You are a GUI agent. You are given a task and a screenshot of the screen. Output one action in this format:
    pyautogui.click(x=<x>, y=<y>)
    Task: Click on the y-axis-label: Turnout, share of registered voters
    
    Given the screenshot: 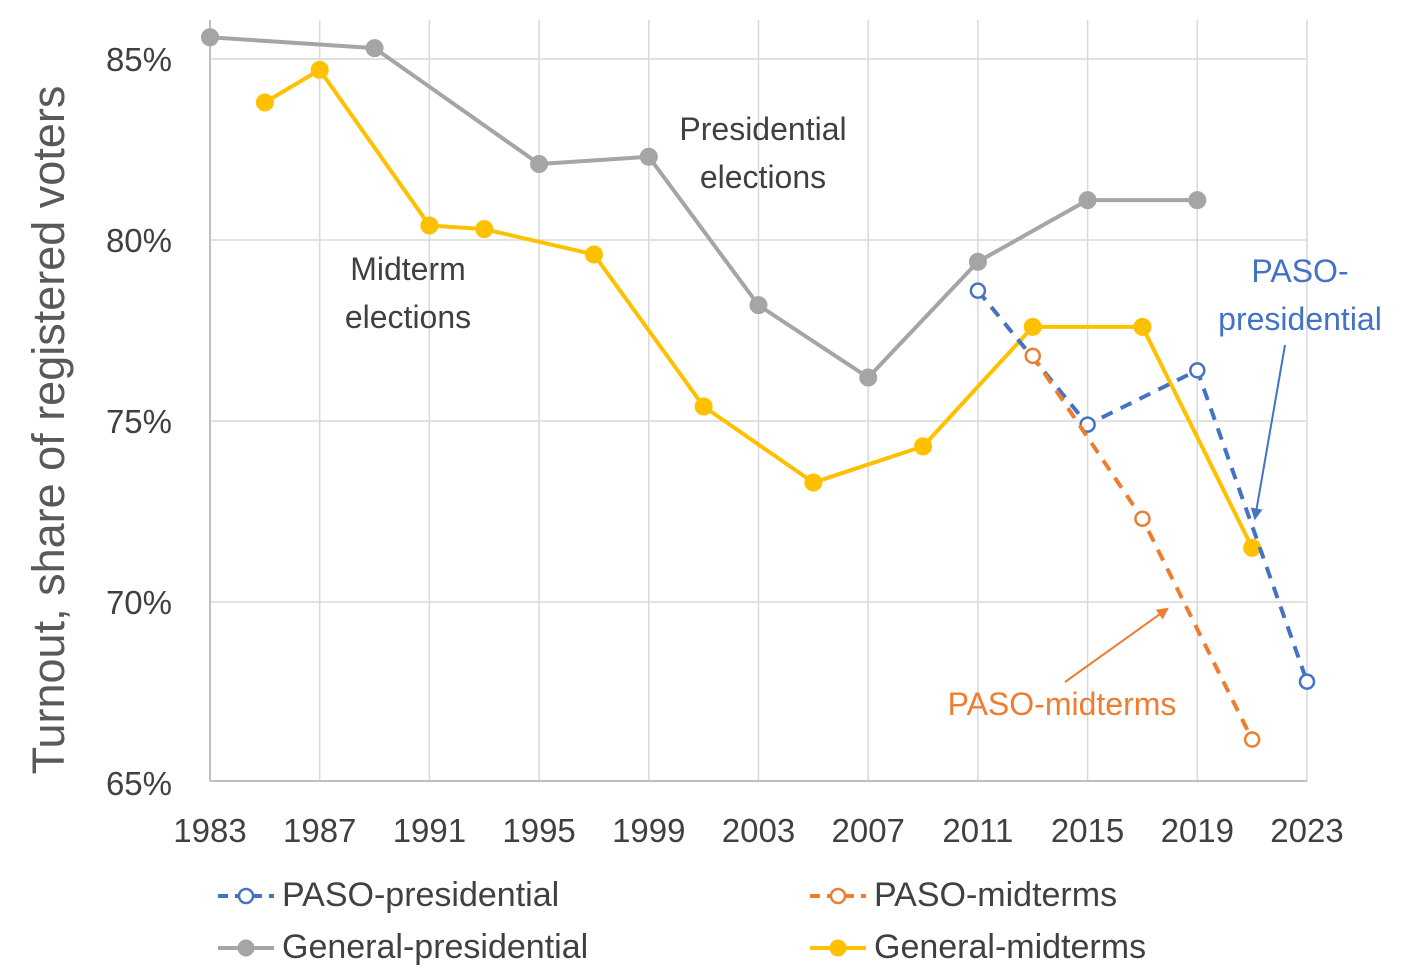 What is the action you would take?
    pyautogui.click(x=48, y=430)
    